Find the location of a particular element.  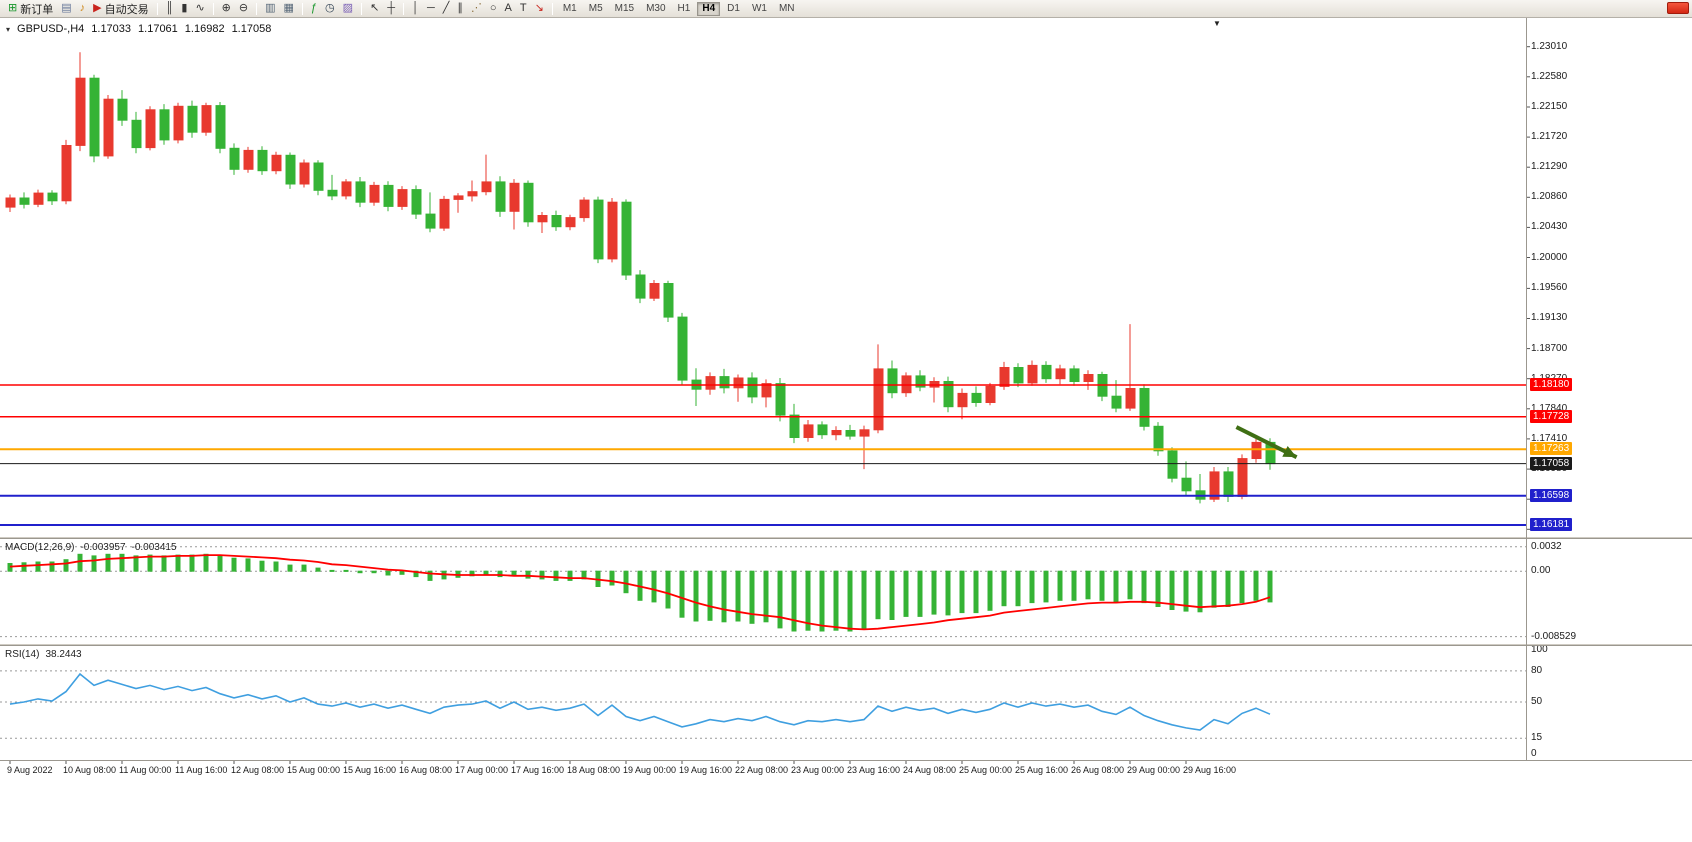

macd-axis-label: -0.008529 is located at coordinates (1554, 636).